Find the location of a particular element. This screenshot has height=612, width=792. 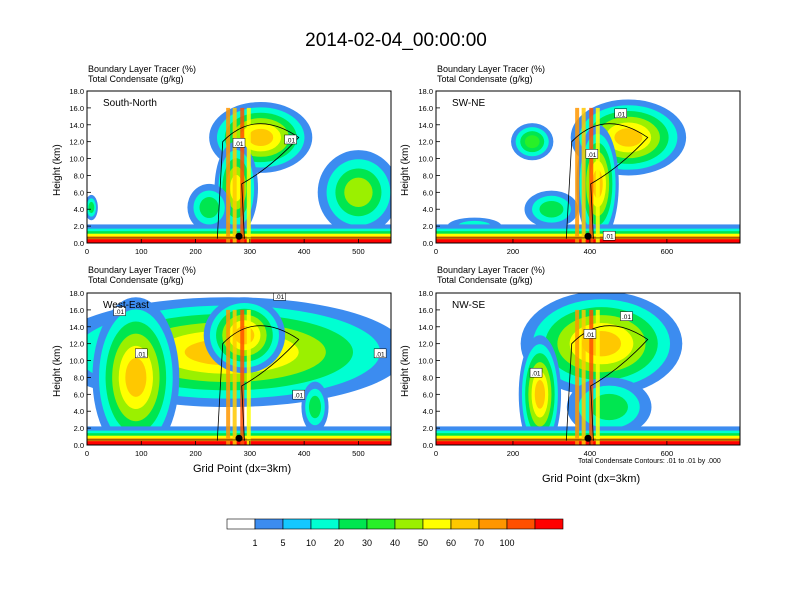

panel-name-label: West-East is located at coordinates (126, 305).